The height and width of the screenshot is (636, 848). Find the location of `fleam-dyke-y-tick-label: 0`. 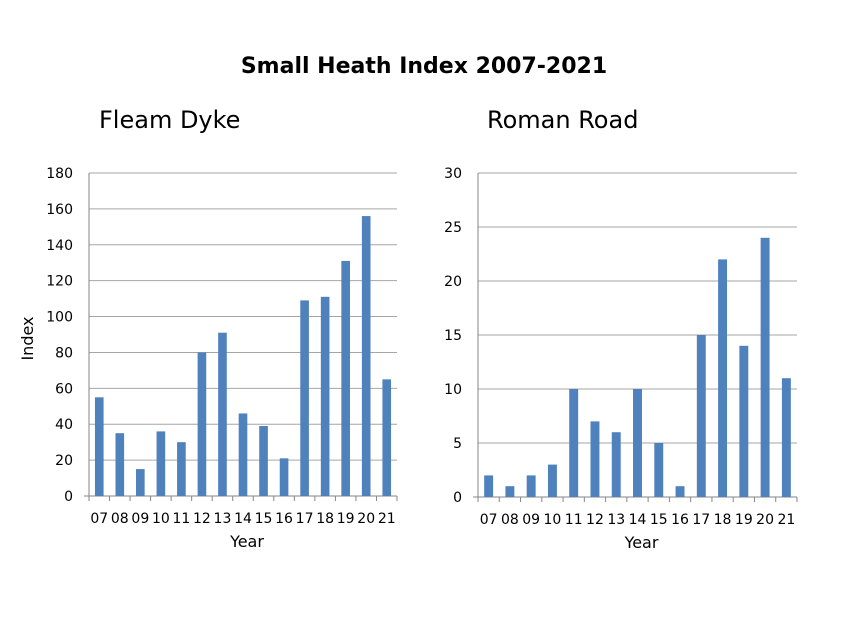

fleam-dyke-y-tick-label: 0 is located at coordinates (68, 497).